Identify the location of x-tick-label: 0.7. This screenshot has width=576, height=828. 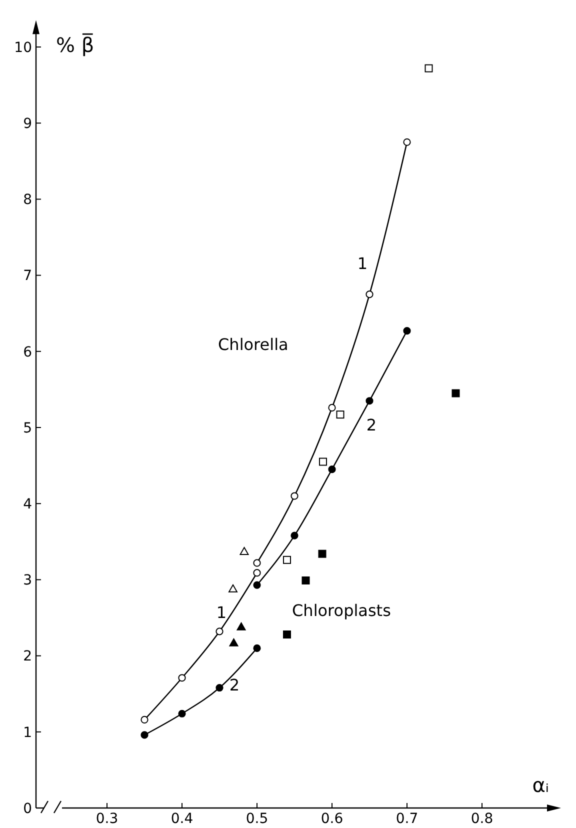
(407, 819).